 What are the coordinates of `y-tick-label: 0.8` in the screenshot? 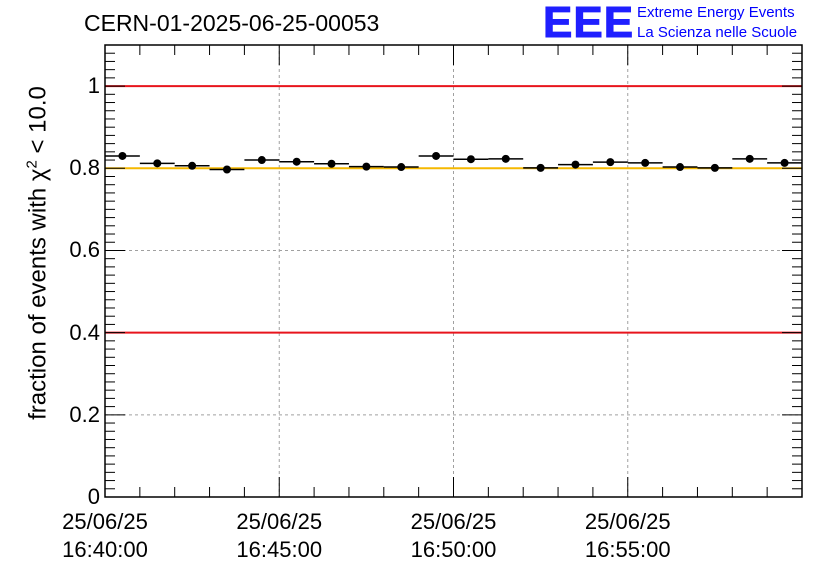 It's located at (84, 168).